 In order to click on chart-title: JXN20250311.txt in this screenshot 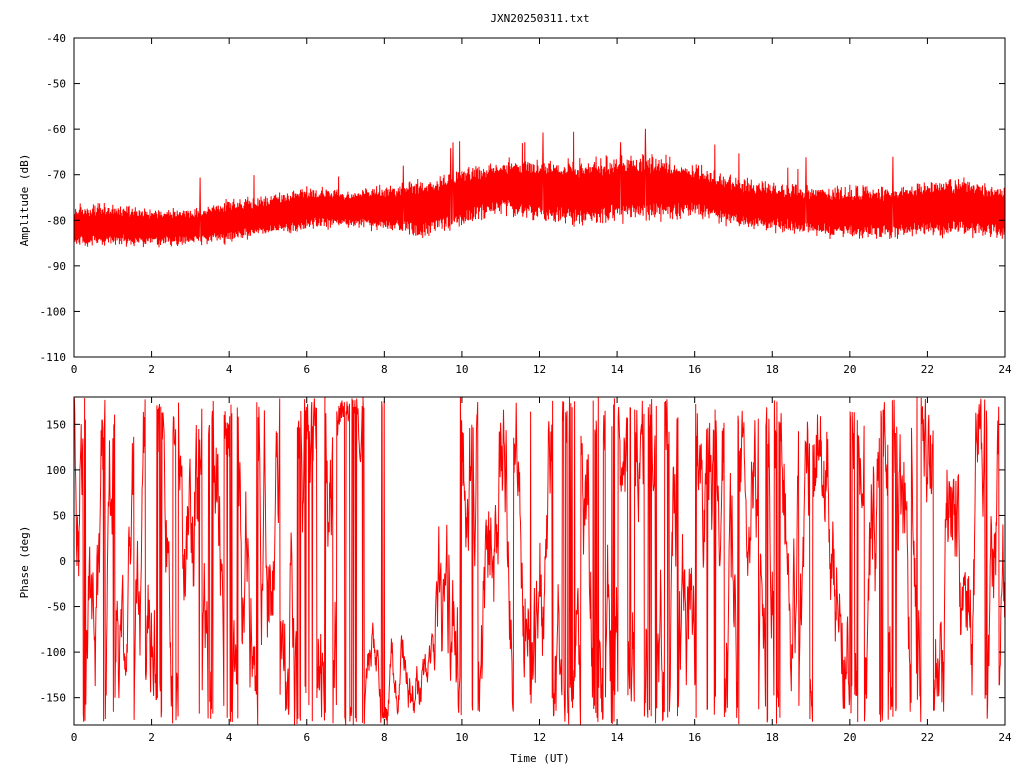, I will do `click(539, 18)`.